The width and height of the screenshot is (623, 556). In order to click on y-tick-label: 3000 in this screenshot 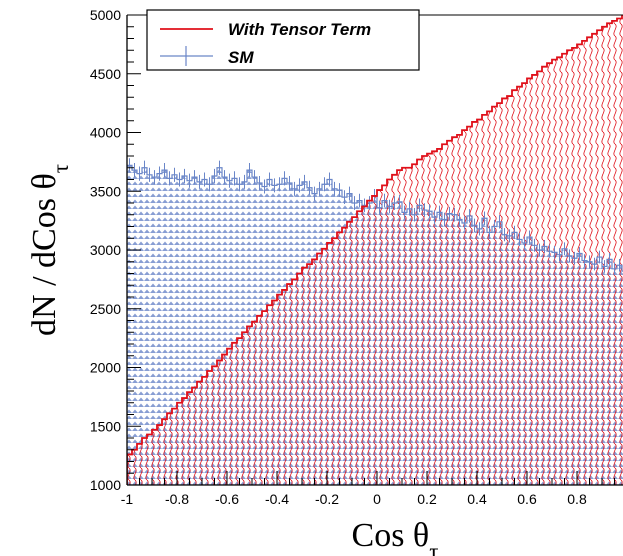, I will do `click(105, 250)`.